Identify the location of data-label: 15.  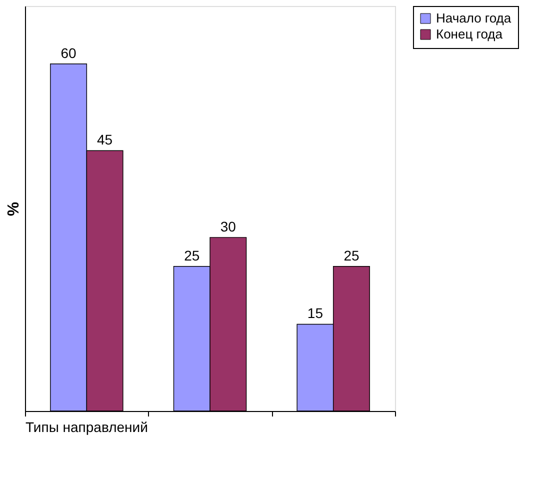
(315, 313).